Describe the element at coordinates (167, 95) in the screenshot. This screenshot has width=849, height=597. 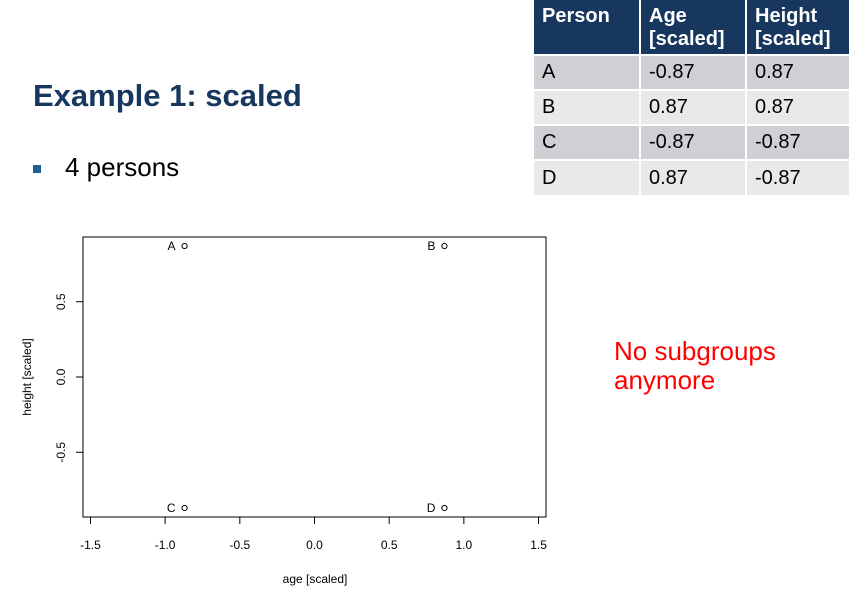
I see `slide-title: Example 1: scaled` at that location.